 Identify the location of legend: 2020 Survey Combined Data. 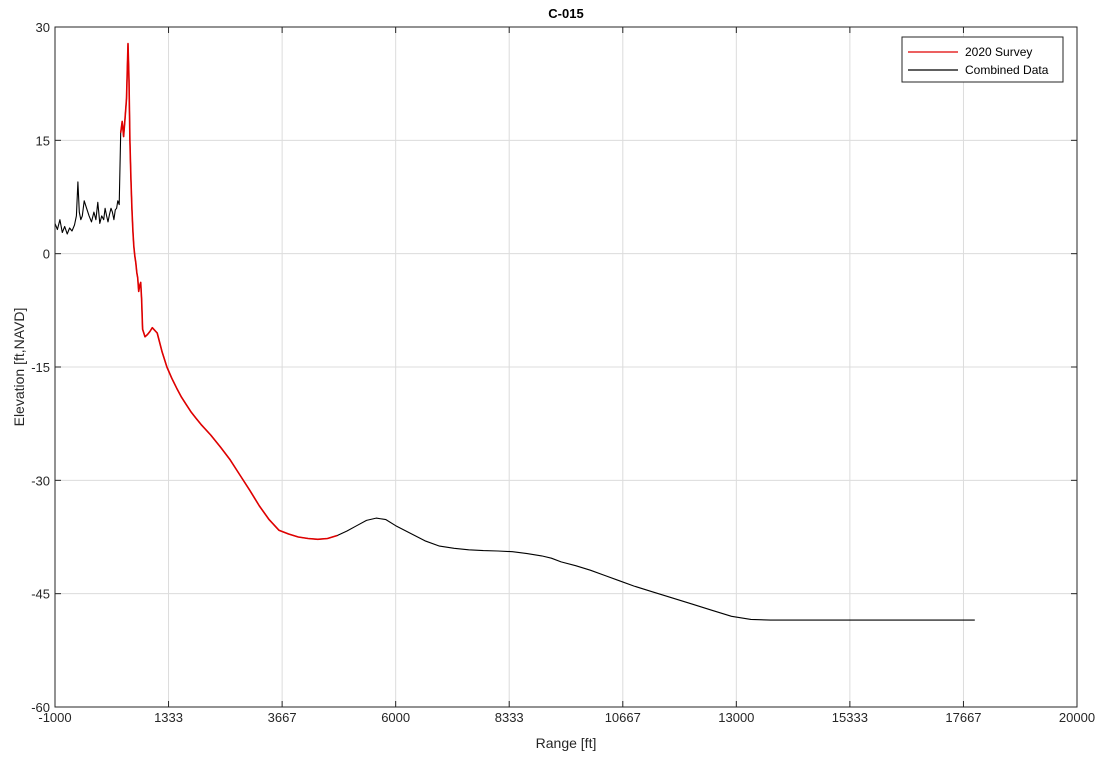
(982, 59).